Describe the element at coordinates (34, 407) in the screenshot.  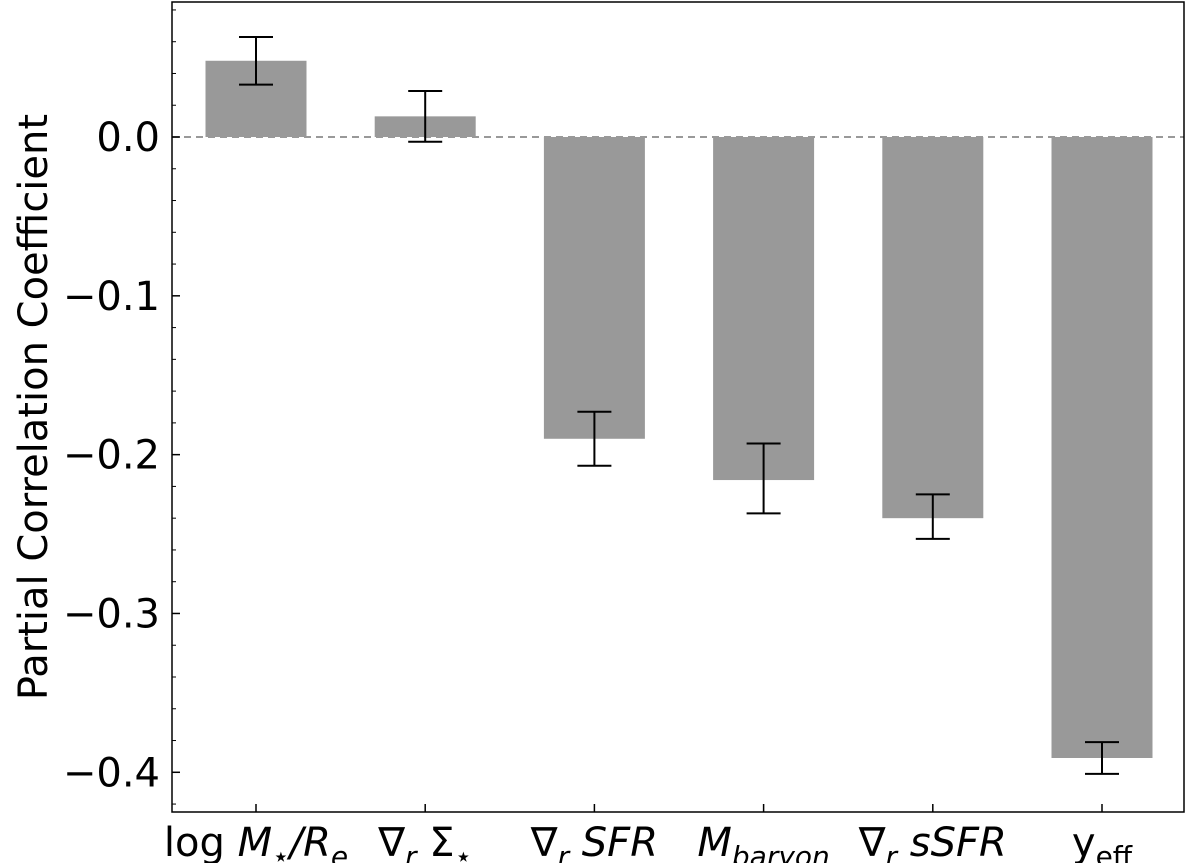
I see `y-axis-label: Partial Correlation Coefficient` at that location.